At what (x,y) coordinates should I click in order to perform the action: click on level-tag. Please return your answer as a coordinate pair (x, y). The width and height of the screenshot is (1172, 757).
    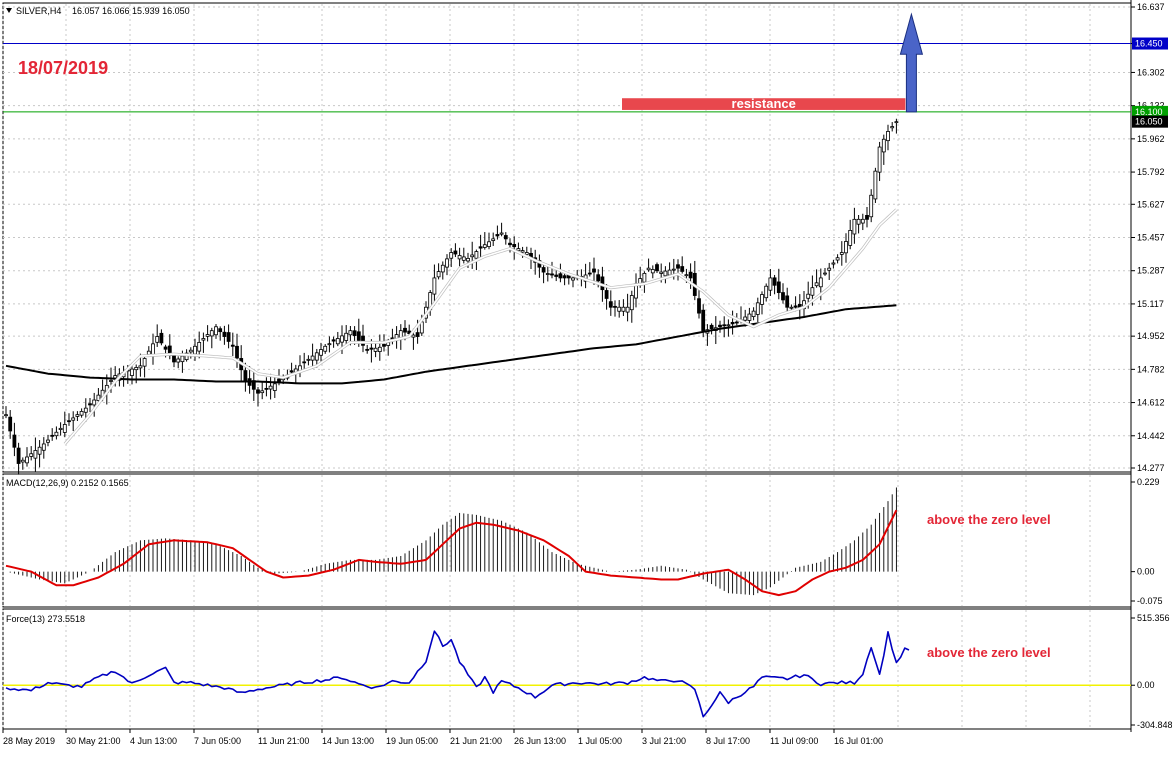
    Looking at the image, I should click on (1150, 121).